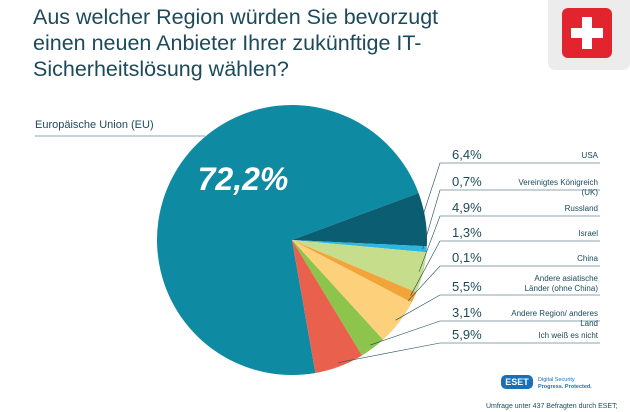  Describe the element at coordinates (558, 187) in the screenshot. I see `category-label: Vereinigtes Königreich (UK)` at that location.